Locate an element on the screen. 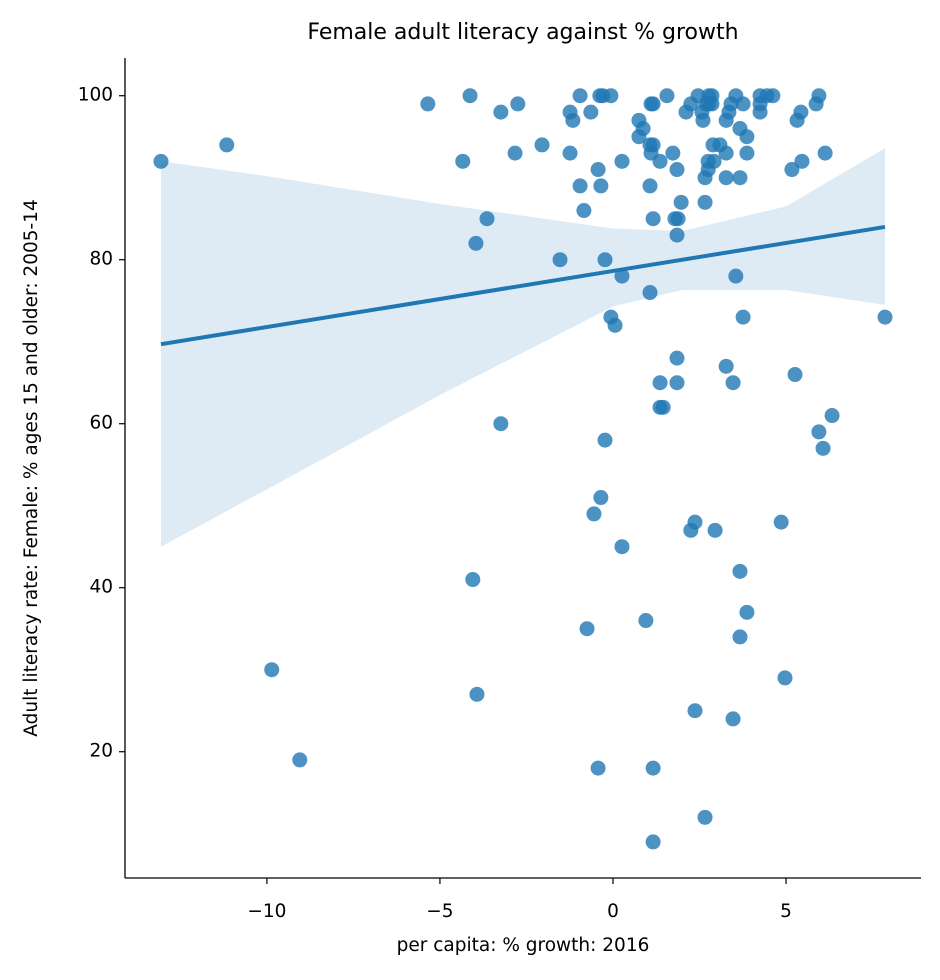  chart-title: Female adult literacy against % growth is located at coordinates (522, 32).